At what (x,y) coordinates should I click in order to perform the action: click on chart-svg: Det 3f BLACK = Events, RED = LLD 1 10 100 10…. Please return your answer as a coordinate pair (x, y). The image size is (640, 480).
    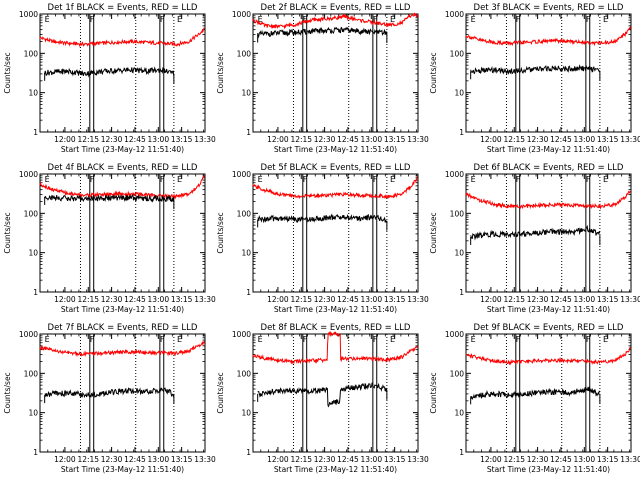
    Looking at the image, I should click on (534, 78).